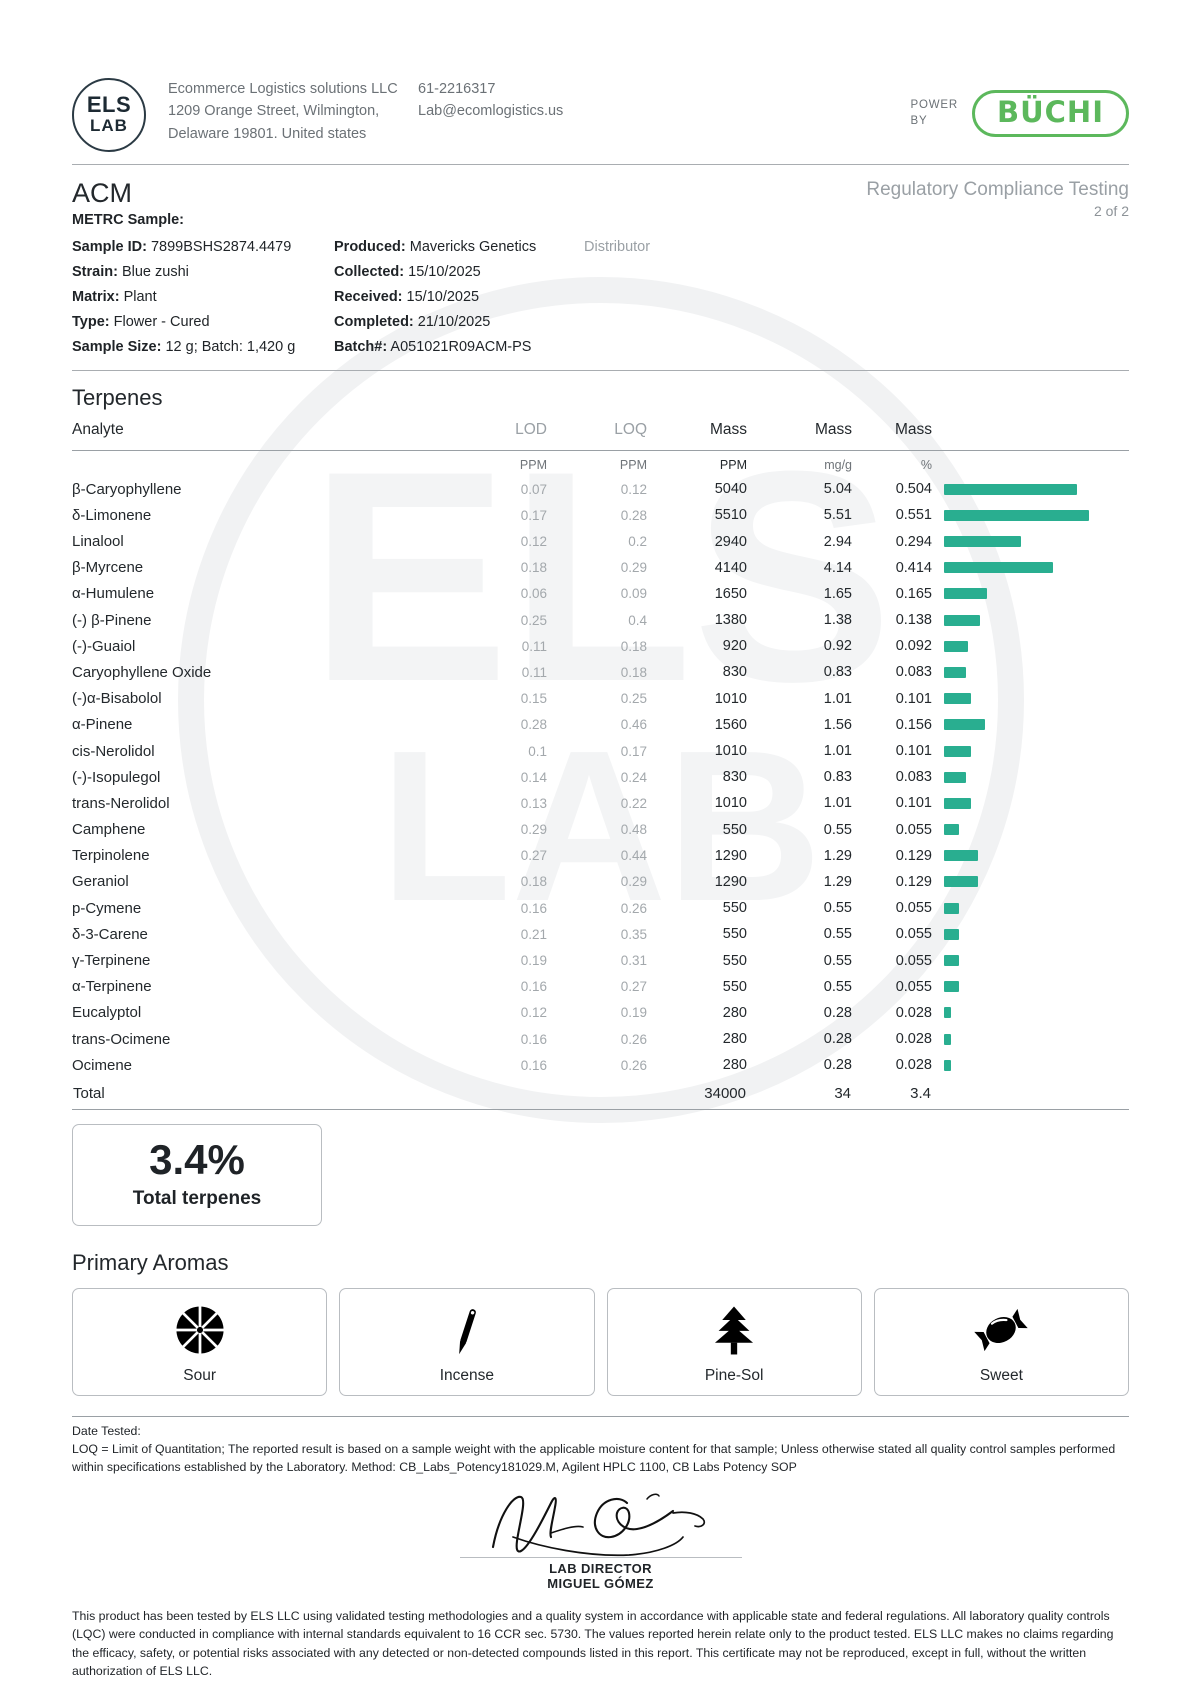 This screenshot has width=1201, height=1681. Describe the element at coordinates (913, 489) in the screenshot. I see `cell-mass-pct: 0.504` at that location.